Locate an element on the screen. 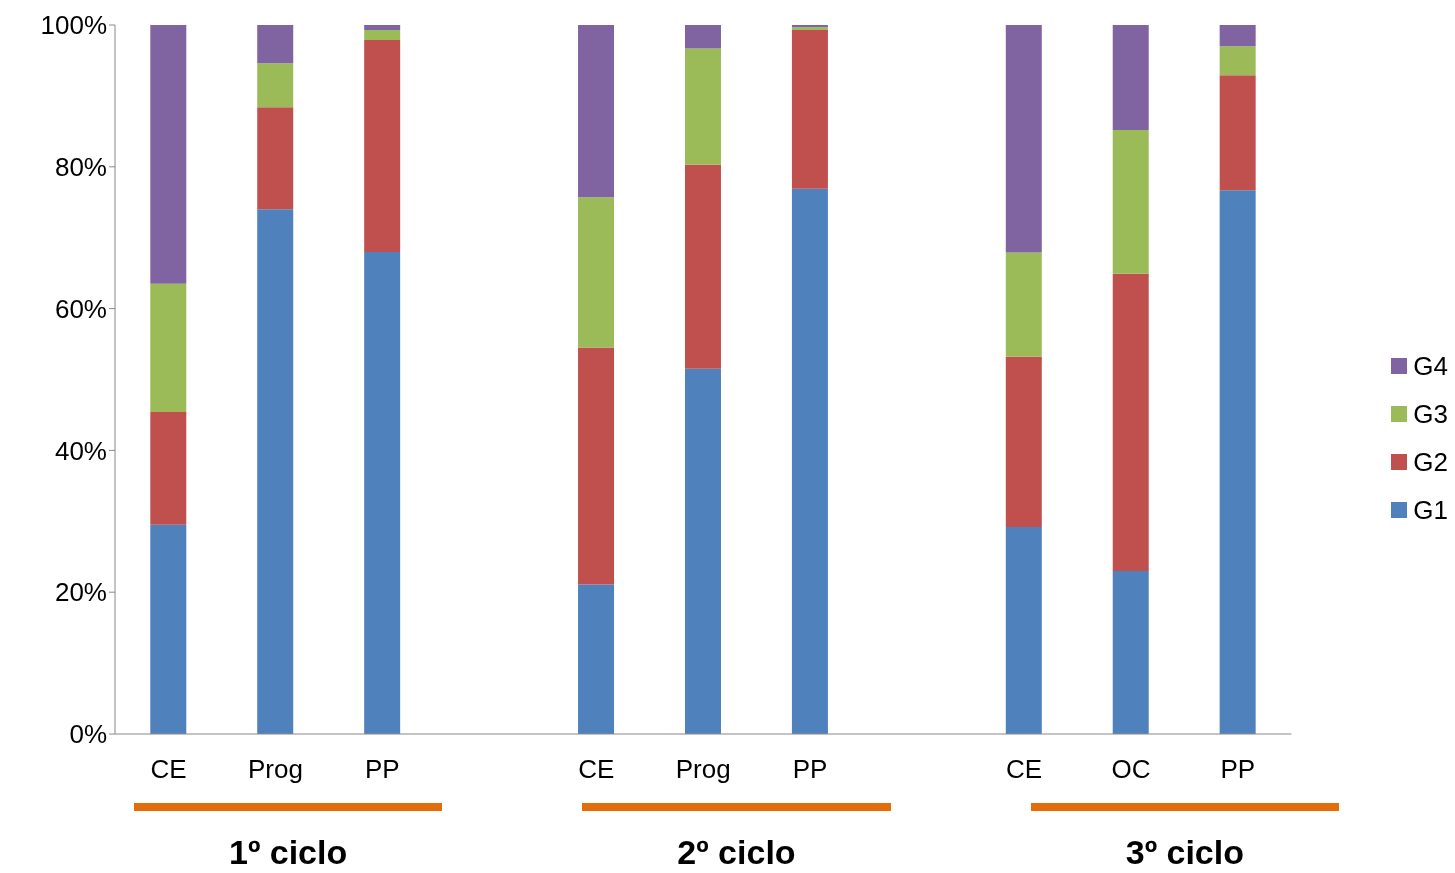 The image size is (1455, 873). text: 3º ciclo is located at coordinates (1184, 852).